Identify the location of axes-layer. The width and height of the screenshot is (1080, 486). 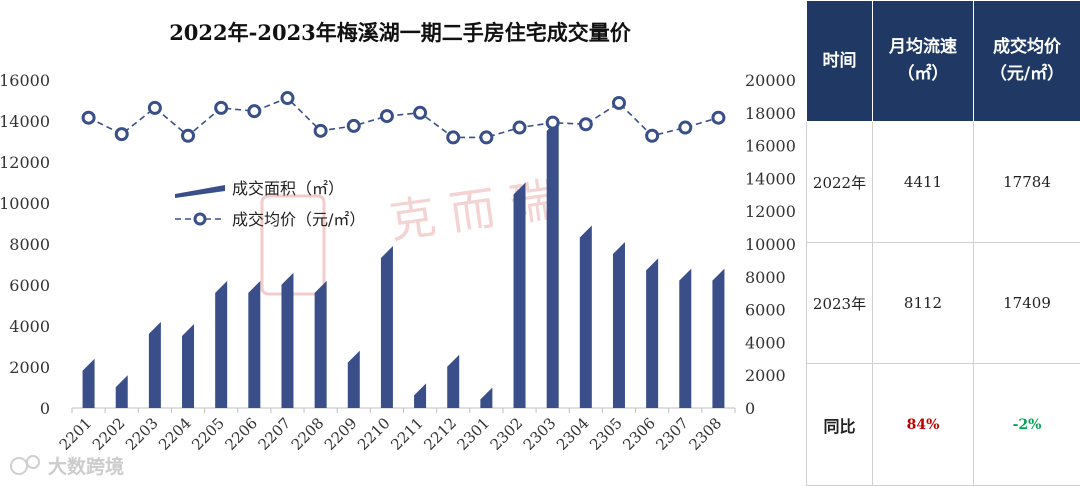
(403, 410).